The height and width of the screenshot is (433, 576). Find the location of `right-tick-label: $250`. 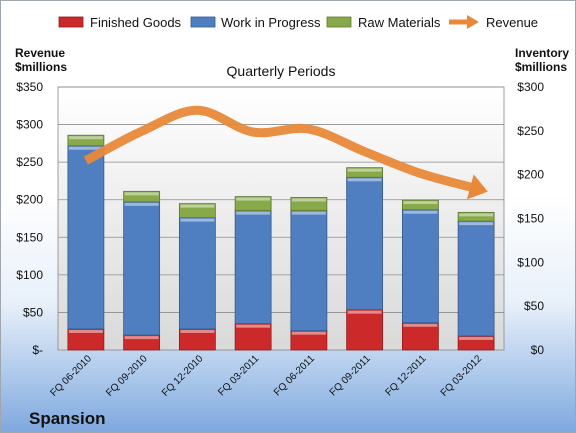

right-tick-label: $250 is located at coordinates (530, 131).